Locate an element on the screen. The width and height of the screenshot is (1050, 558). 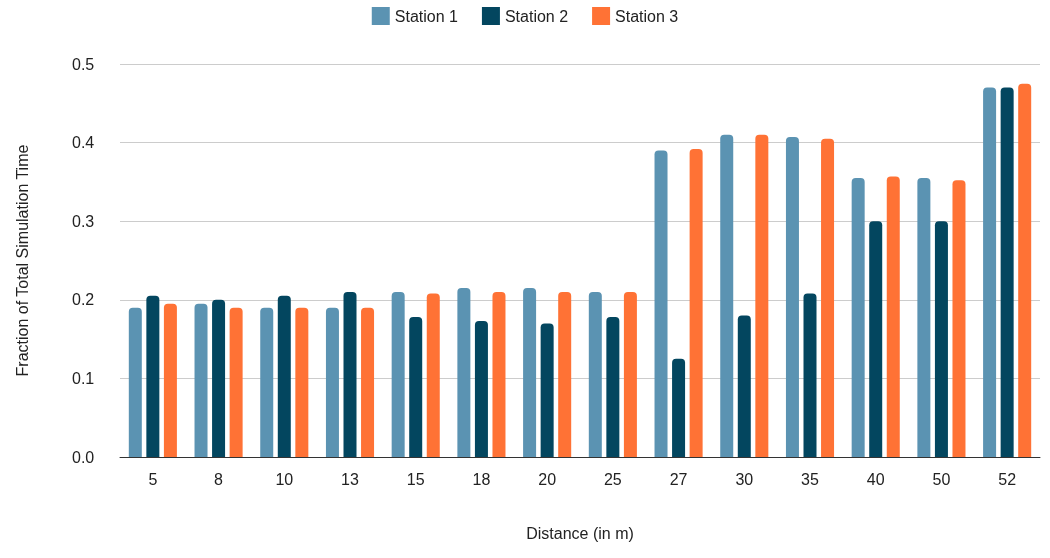
y-tick-label: 0.0 is located at coordinates (83, 457).